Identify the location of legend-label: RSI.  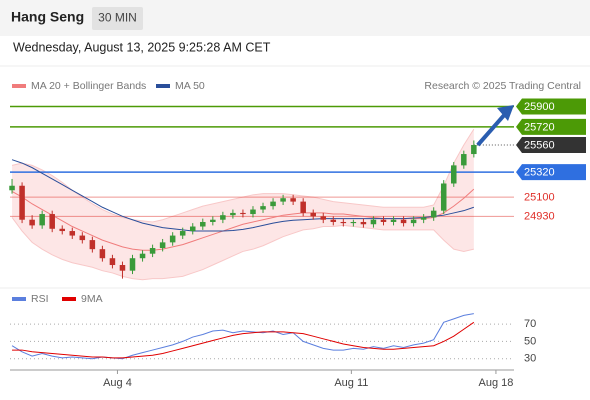
(40, 299).